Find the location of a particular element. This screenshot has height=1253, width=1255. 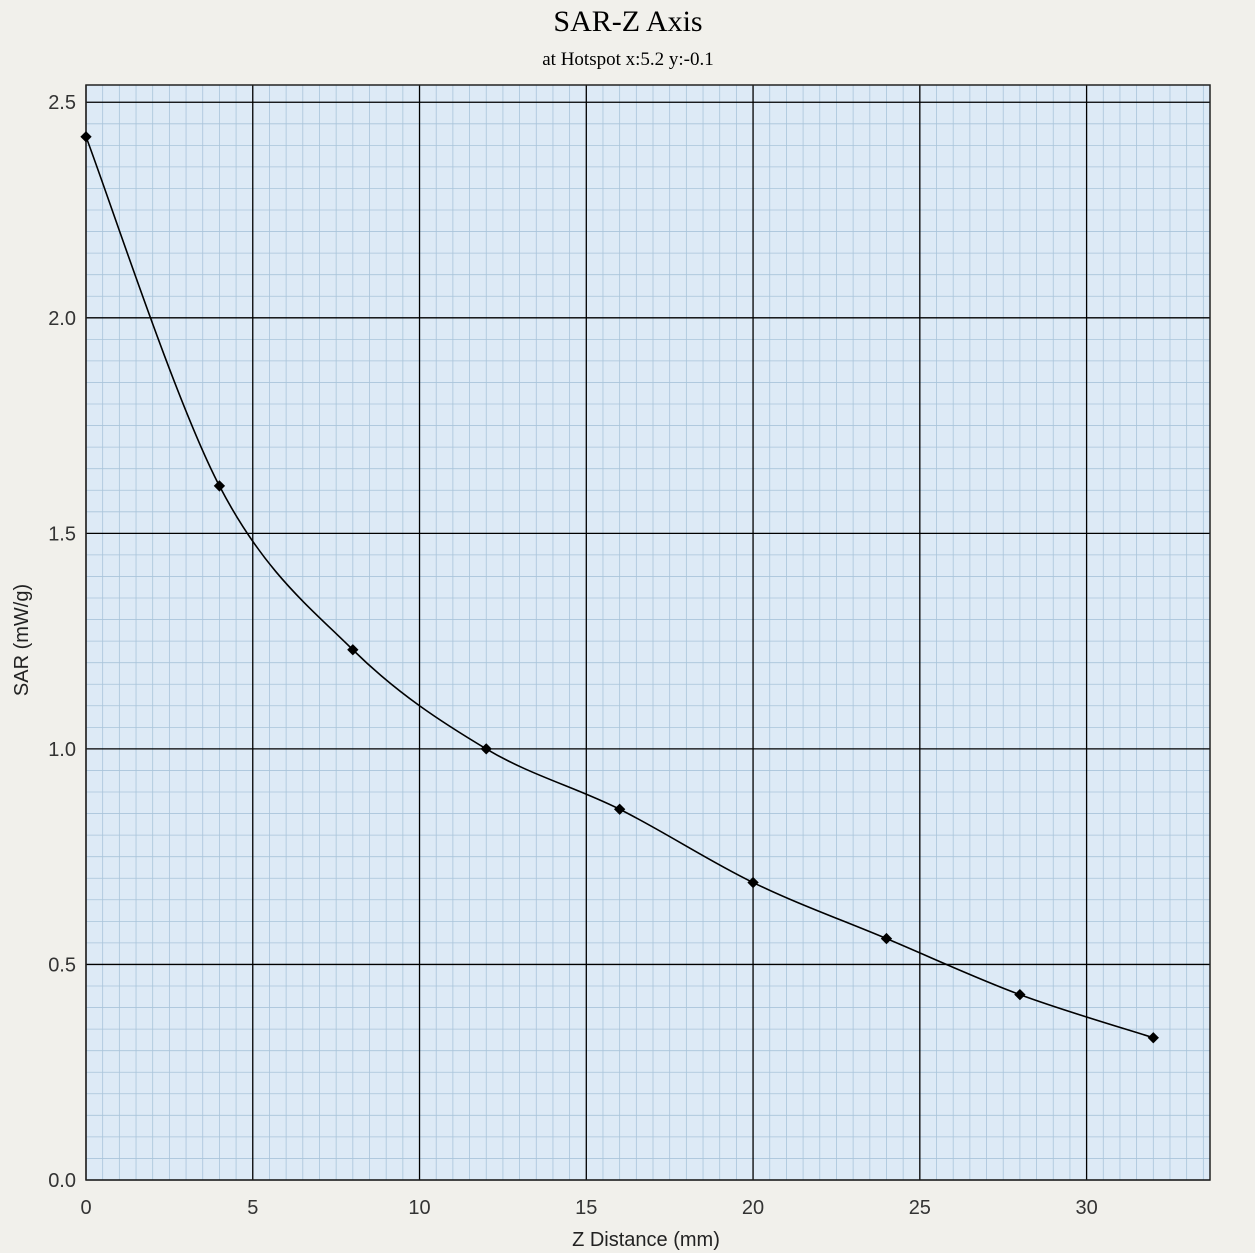

y-tick-label: 1.5 is located at coordinates (62, 534).